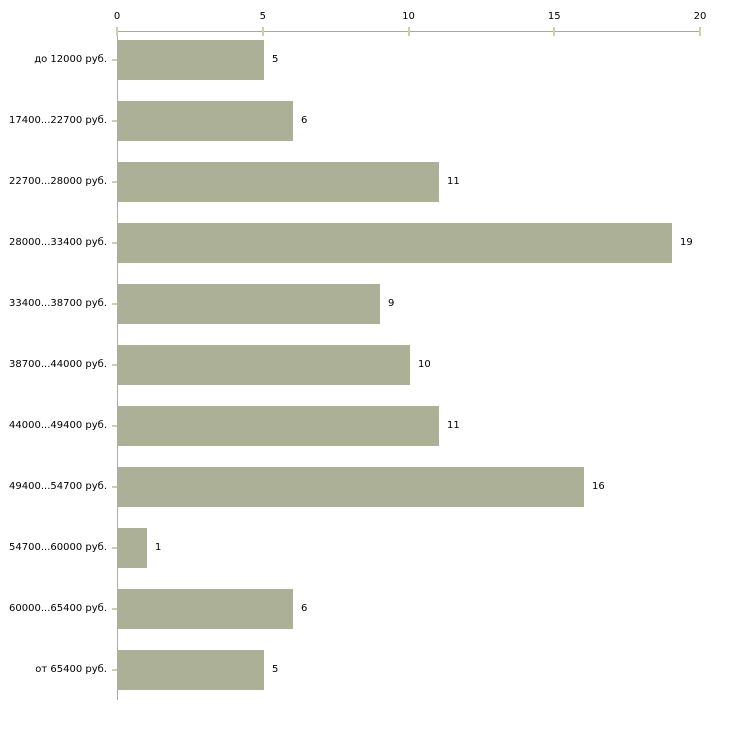  Describe the element at coordinates (686, 242) in the screenshot. I see `value-label: 19` at that location.